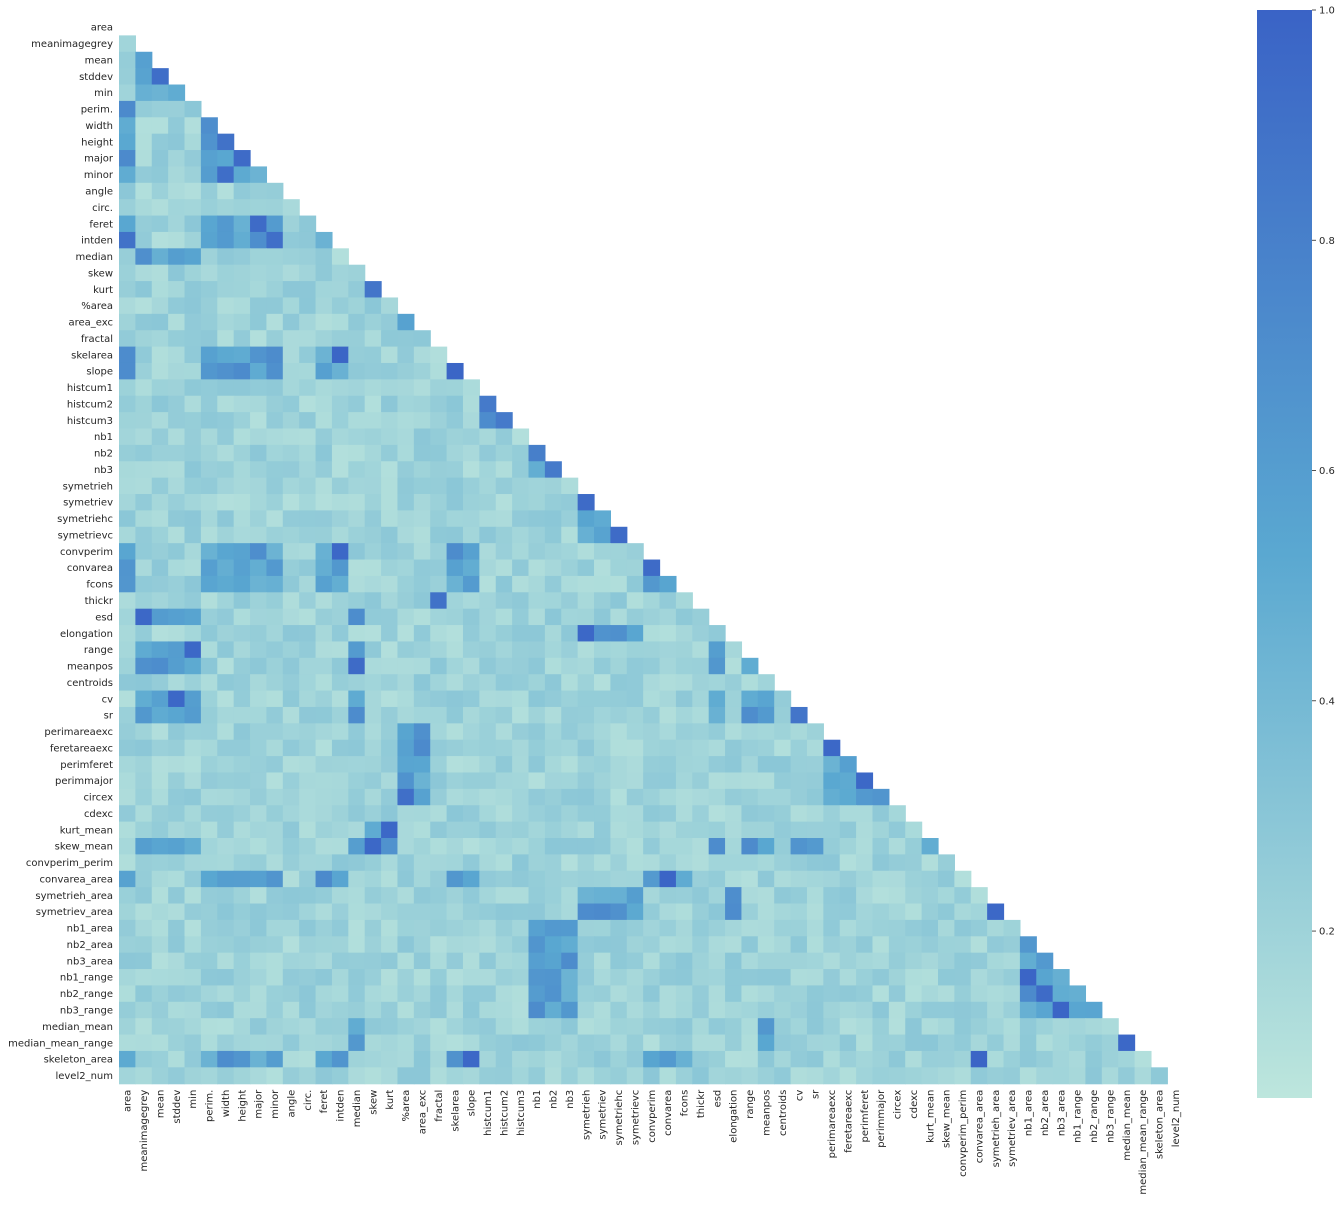 The image size is (1341, 1209). What do you see at coordinates (242, 1106) in the screenshot?
I see `x-tick-label: height` at bounding box center [242, 1106].